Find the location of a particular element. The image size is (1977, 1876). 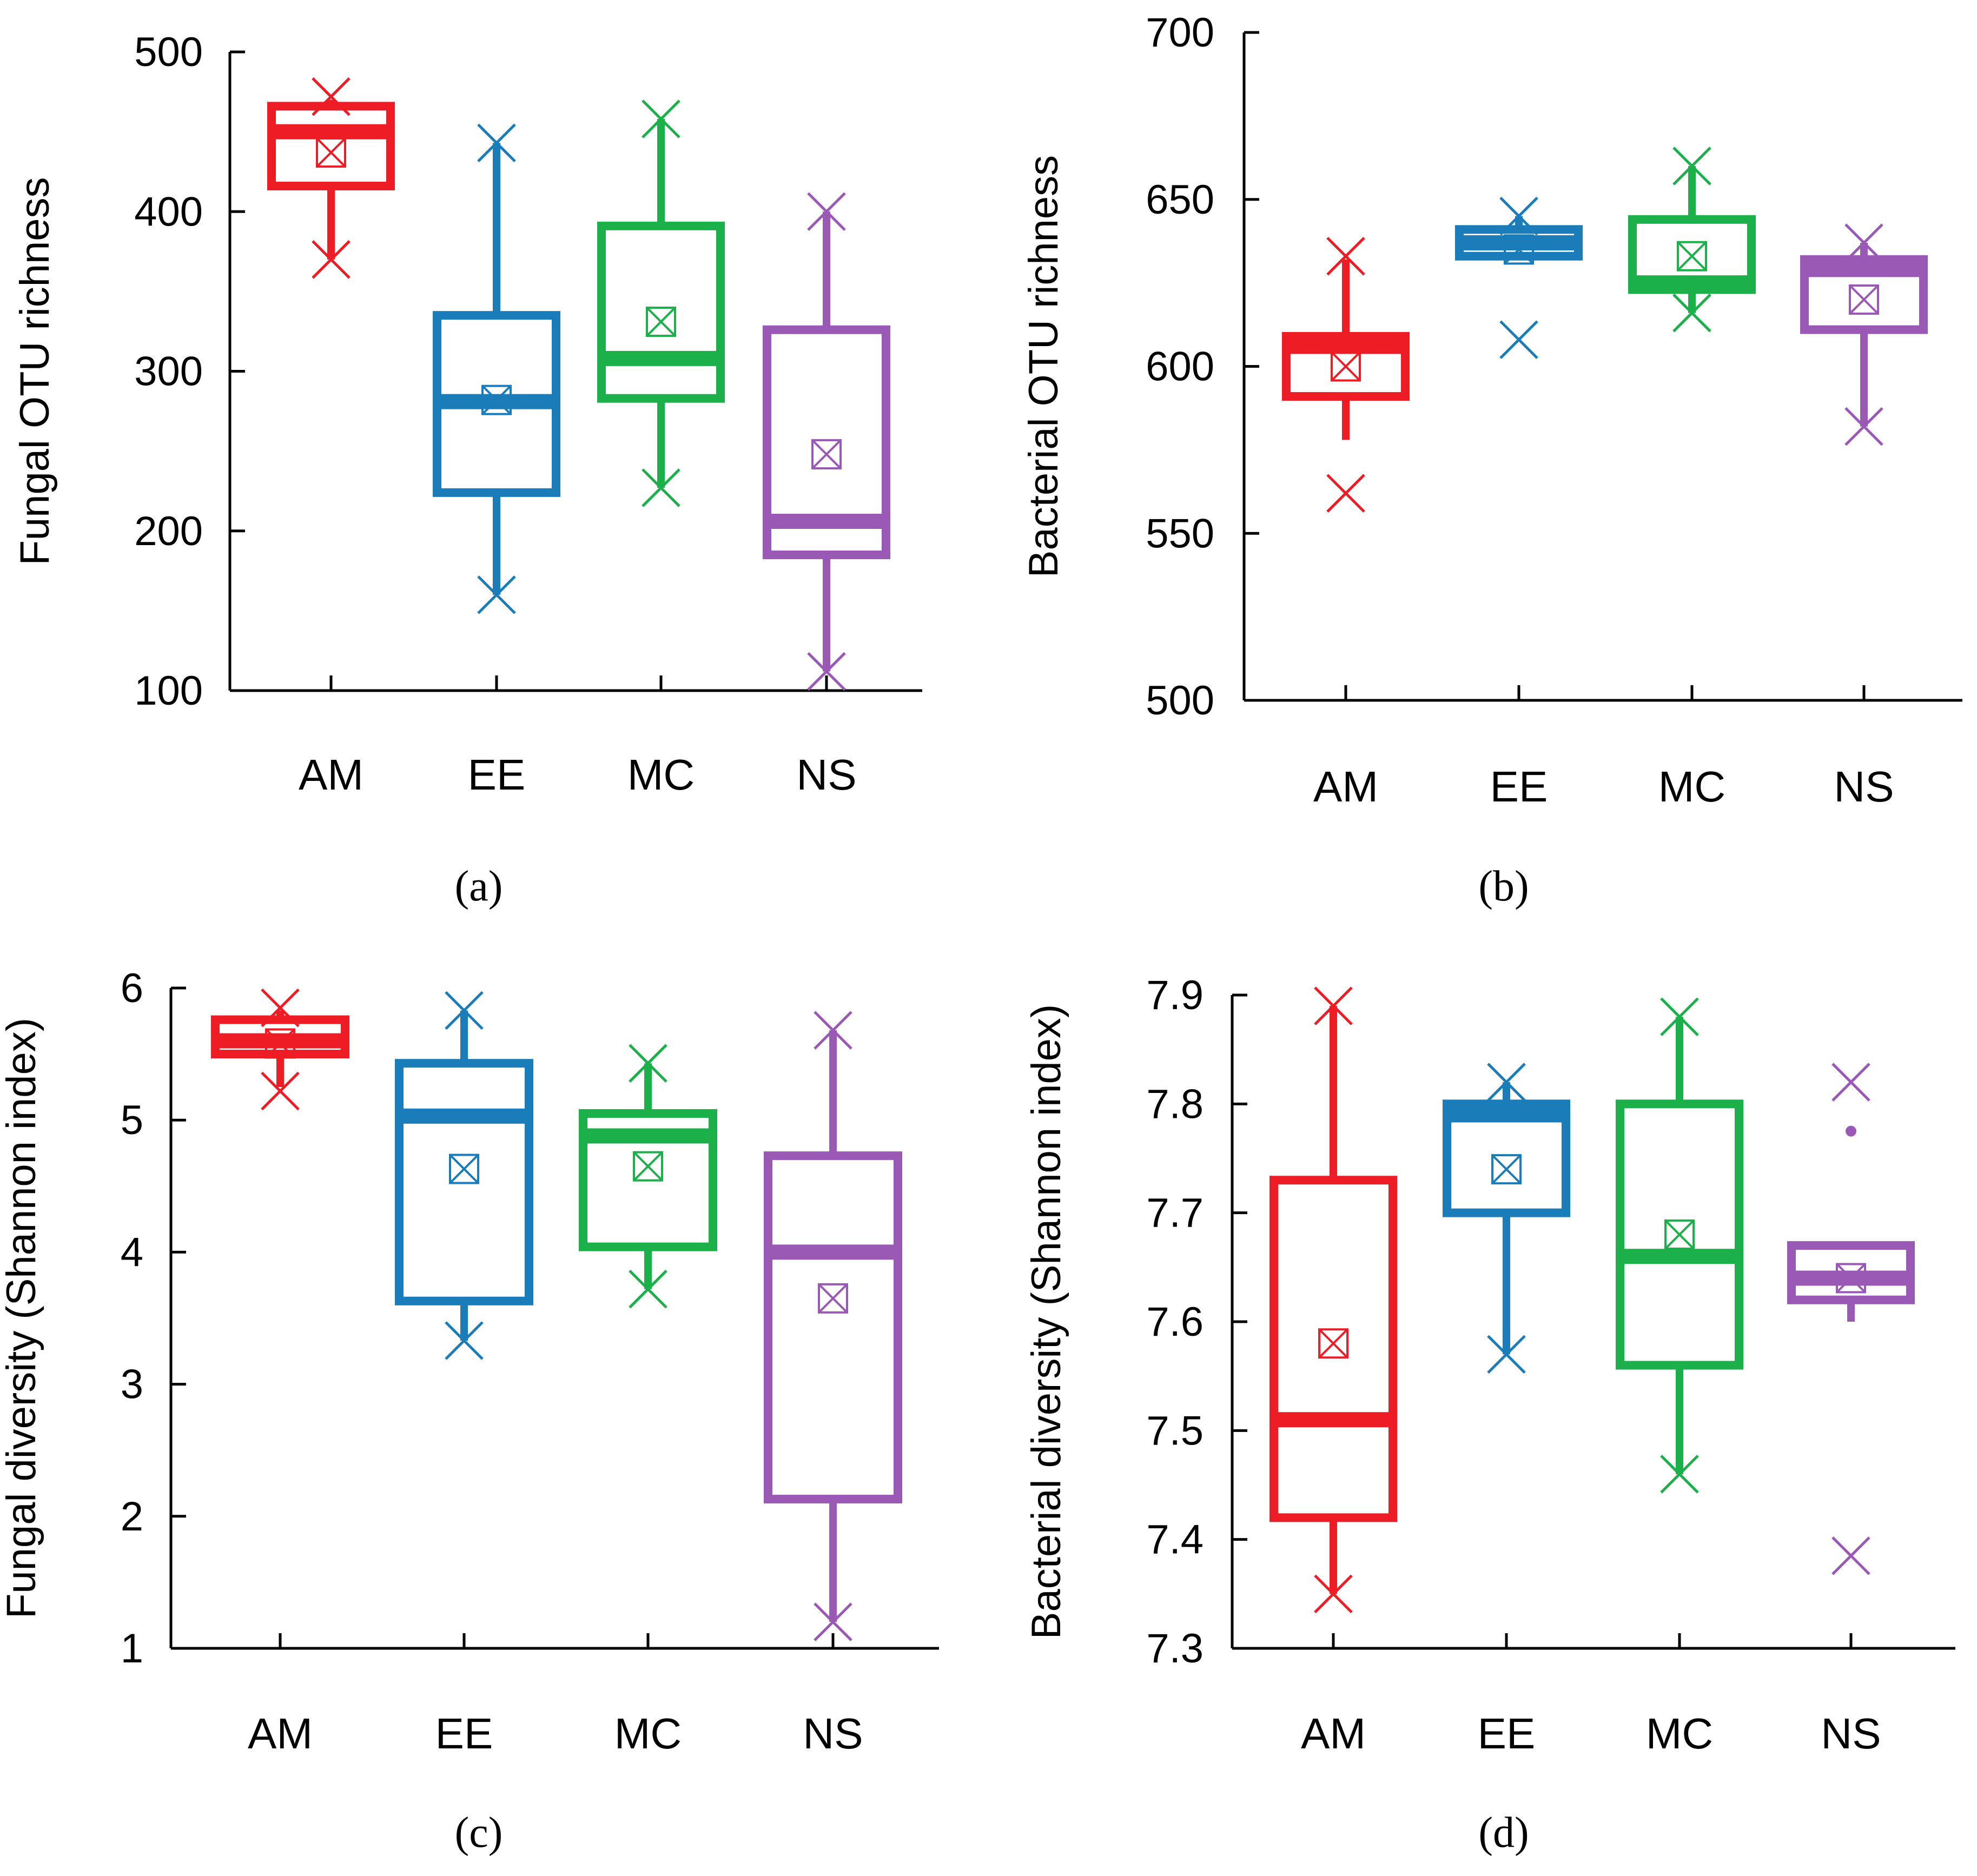

outlier-point is located at coordinates (1851, 1131).